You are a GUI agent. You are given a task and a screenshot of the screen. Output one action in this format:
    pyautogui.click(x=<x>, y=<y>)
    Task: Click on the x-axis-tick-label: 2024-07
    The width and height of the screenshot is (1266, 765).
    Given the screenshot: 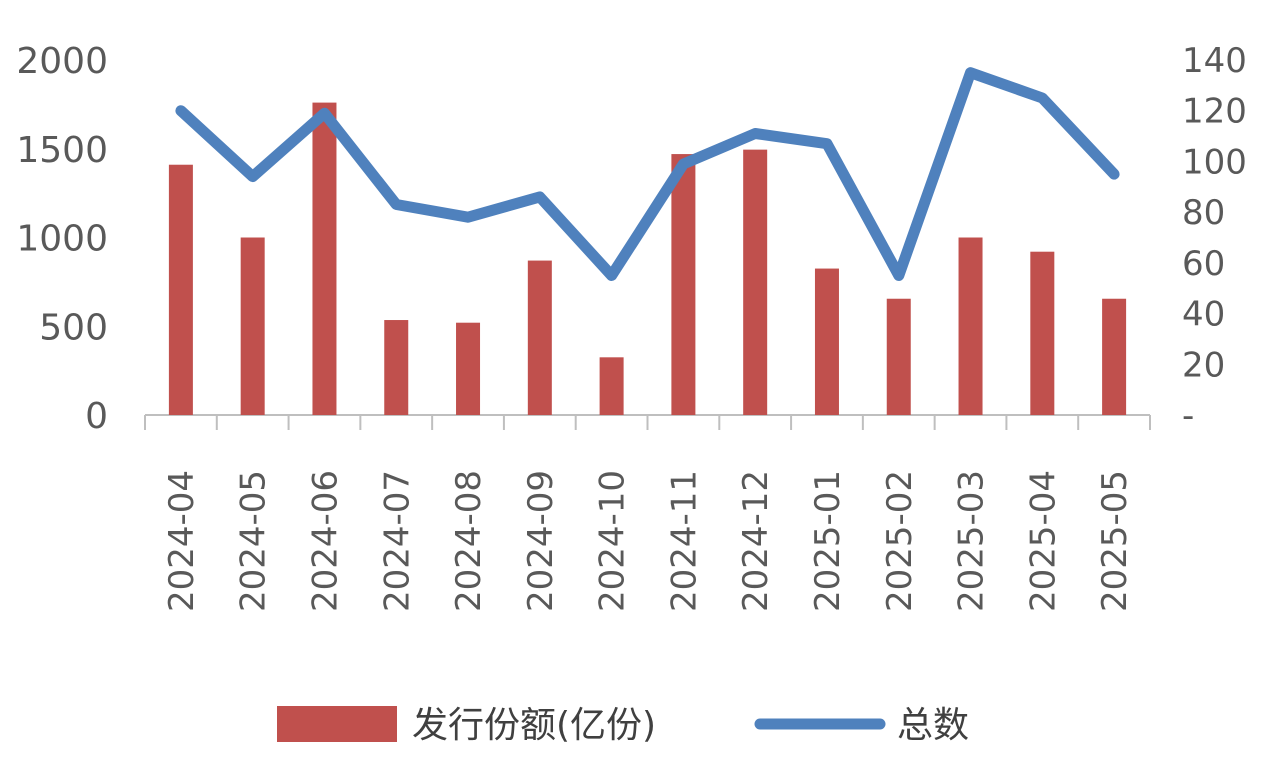 What is the action you would take?
    pyautogui.click(x=397, y=541)
    